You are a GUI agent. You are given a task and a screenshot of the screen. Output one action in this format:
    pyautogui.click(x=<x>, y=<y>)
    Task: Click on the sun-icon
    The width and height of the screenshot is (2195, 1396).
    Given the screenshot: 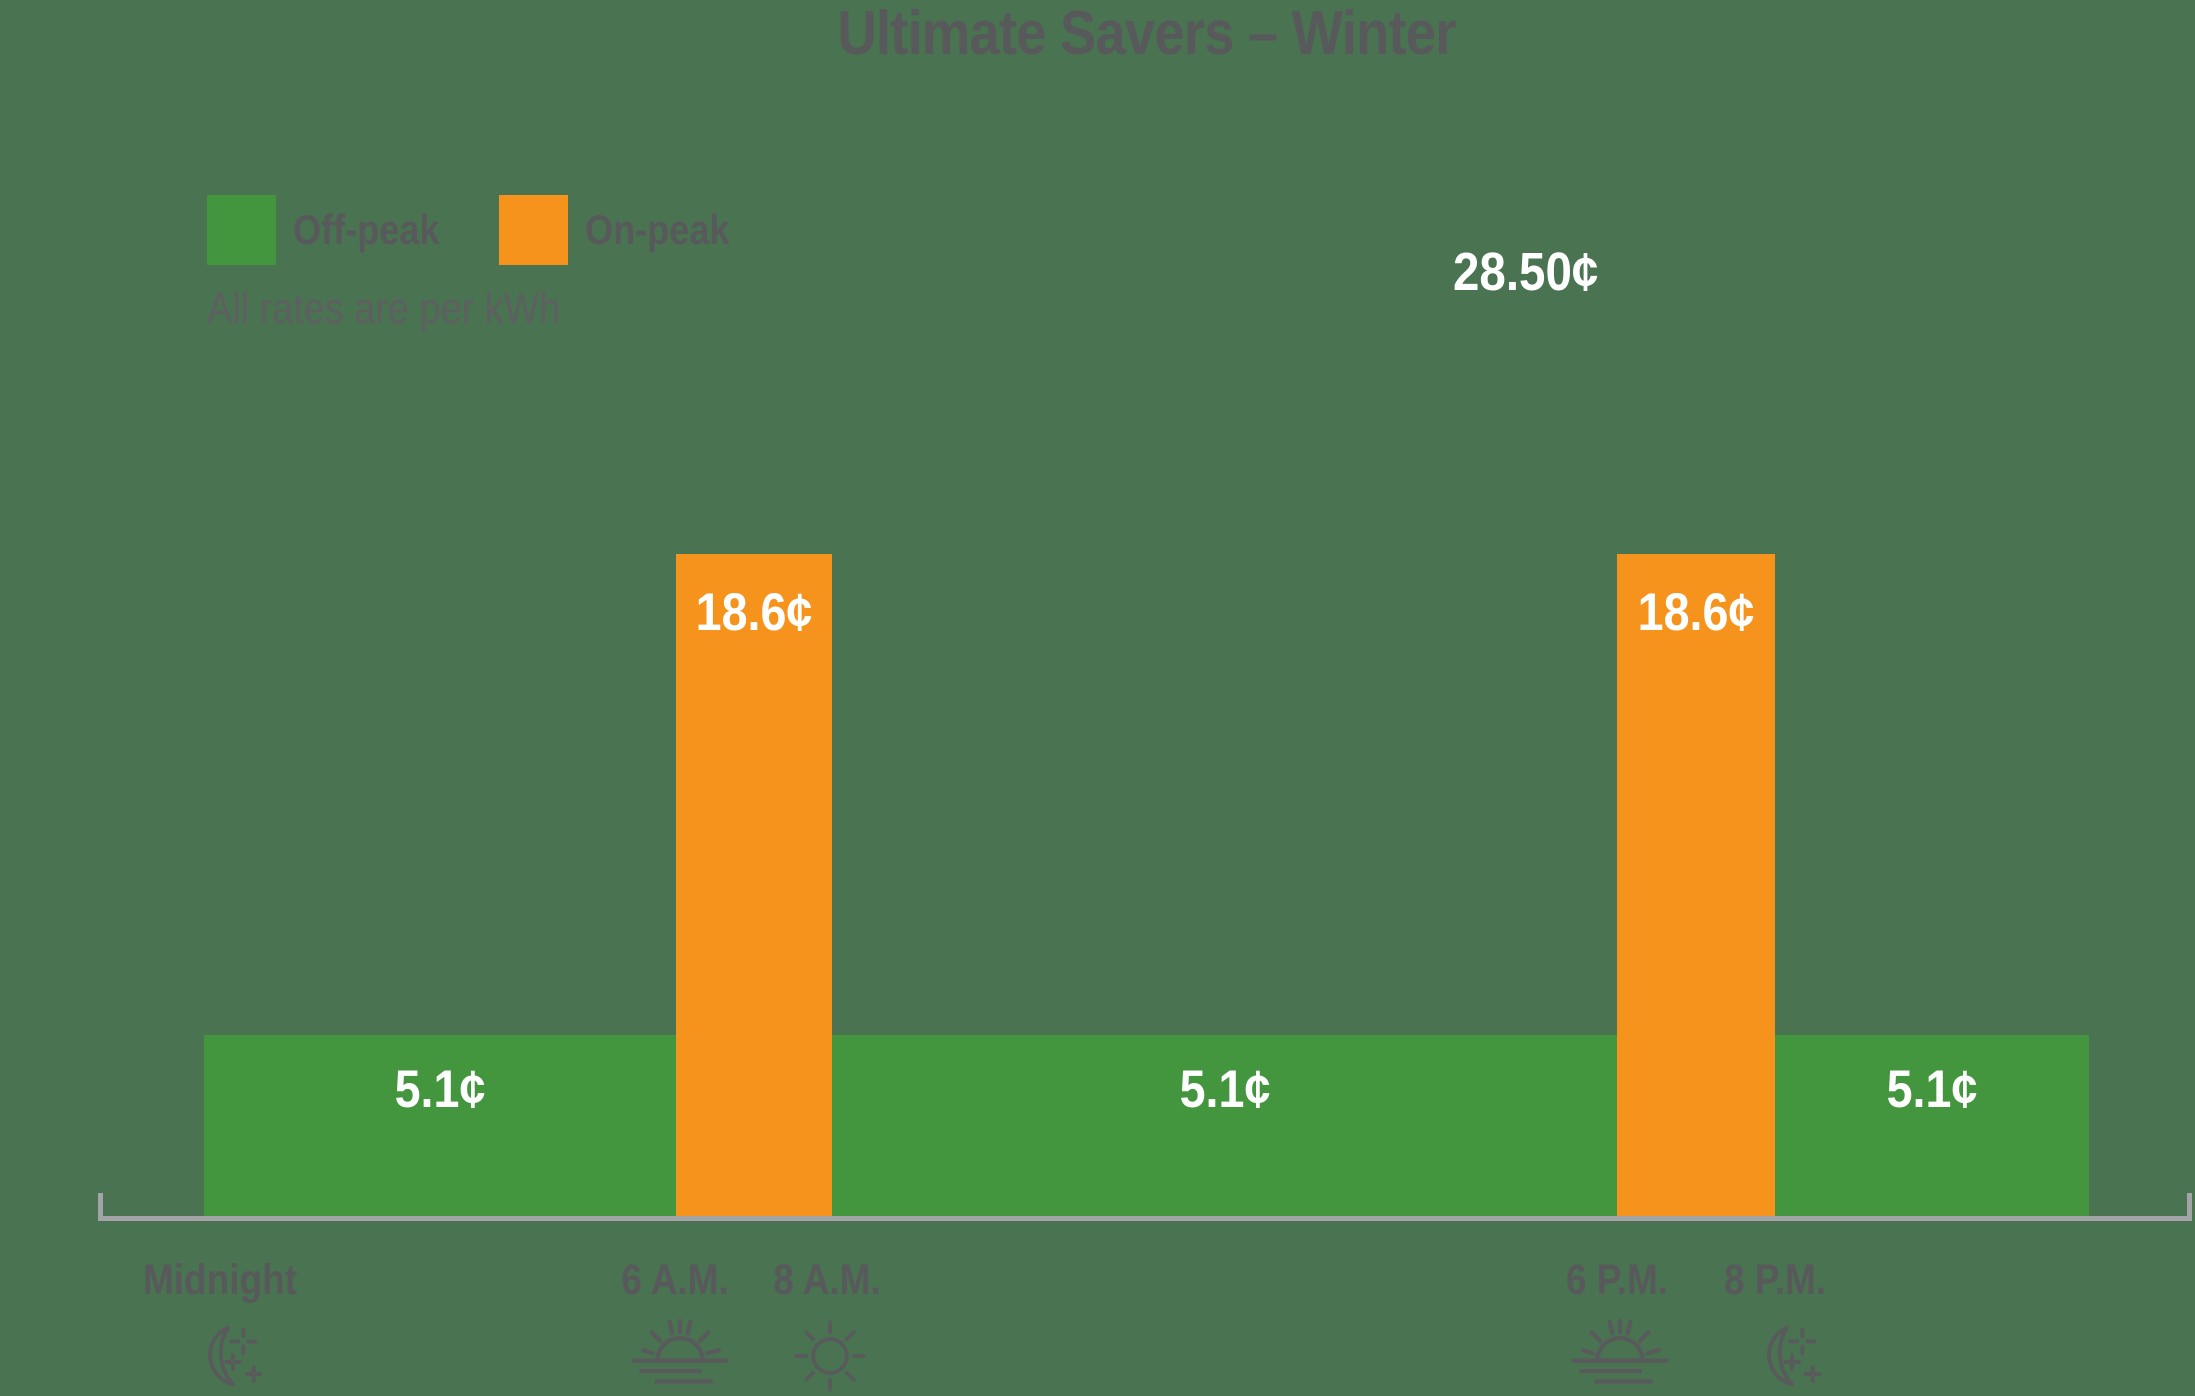 What is the action you would take?
    pyautogui.click(x=830, y=1356)
    